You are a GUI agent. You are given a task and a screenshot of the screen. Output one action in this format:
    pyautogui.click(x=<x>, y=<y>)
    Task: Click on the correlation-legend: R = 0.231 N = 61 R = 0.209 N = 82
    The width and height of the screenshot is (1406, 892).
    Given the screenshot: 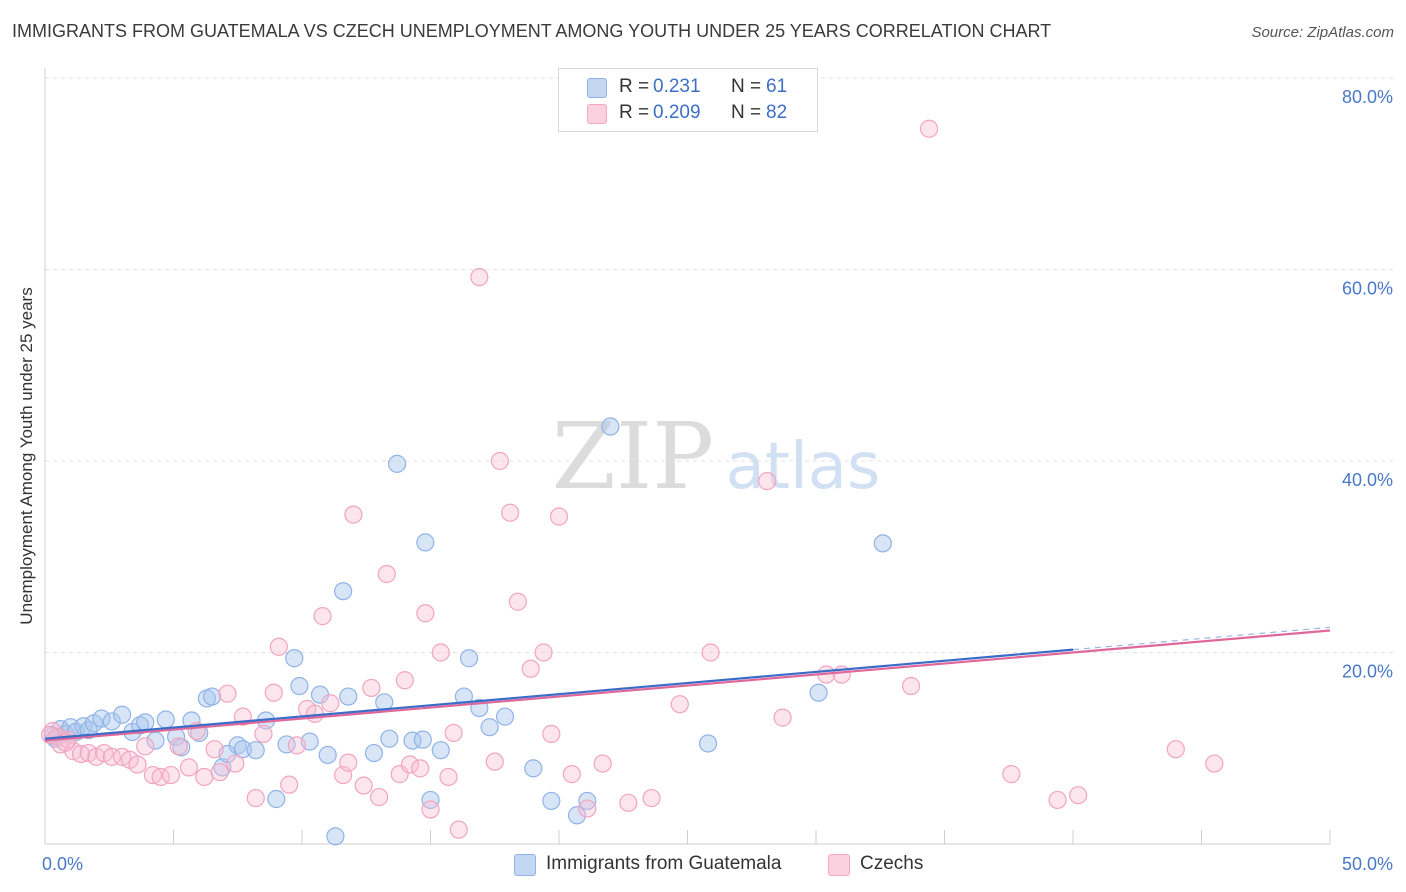 What is the action you would take?
    pyautogui.click(x=688, y=100)
    